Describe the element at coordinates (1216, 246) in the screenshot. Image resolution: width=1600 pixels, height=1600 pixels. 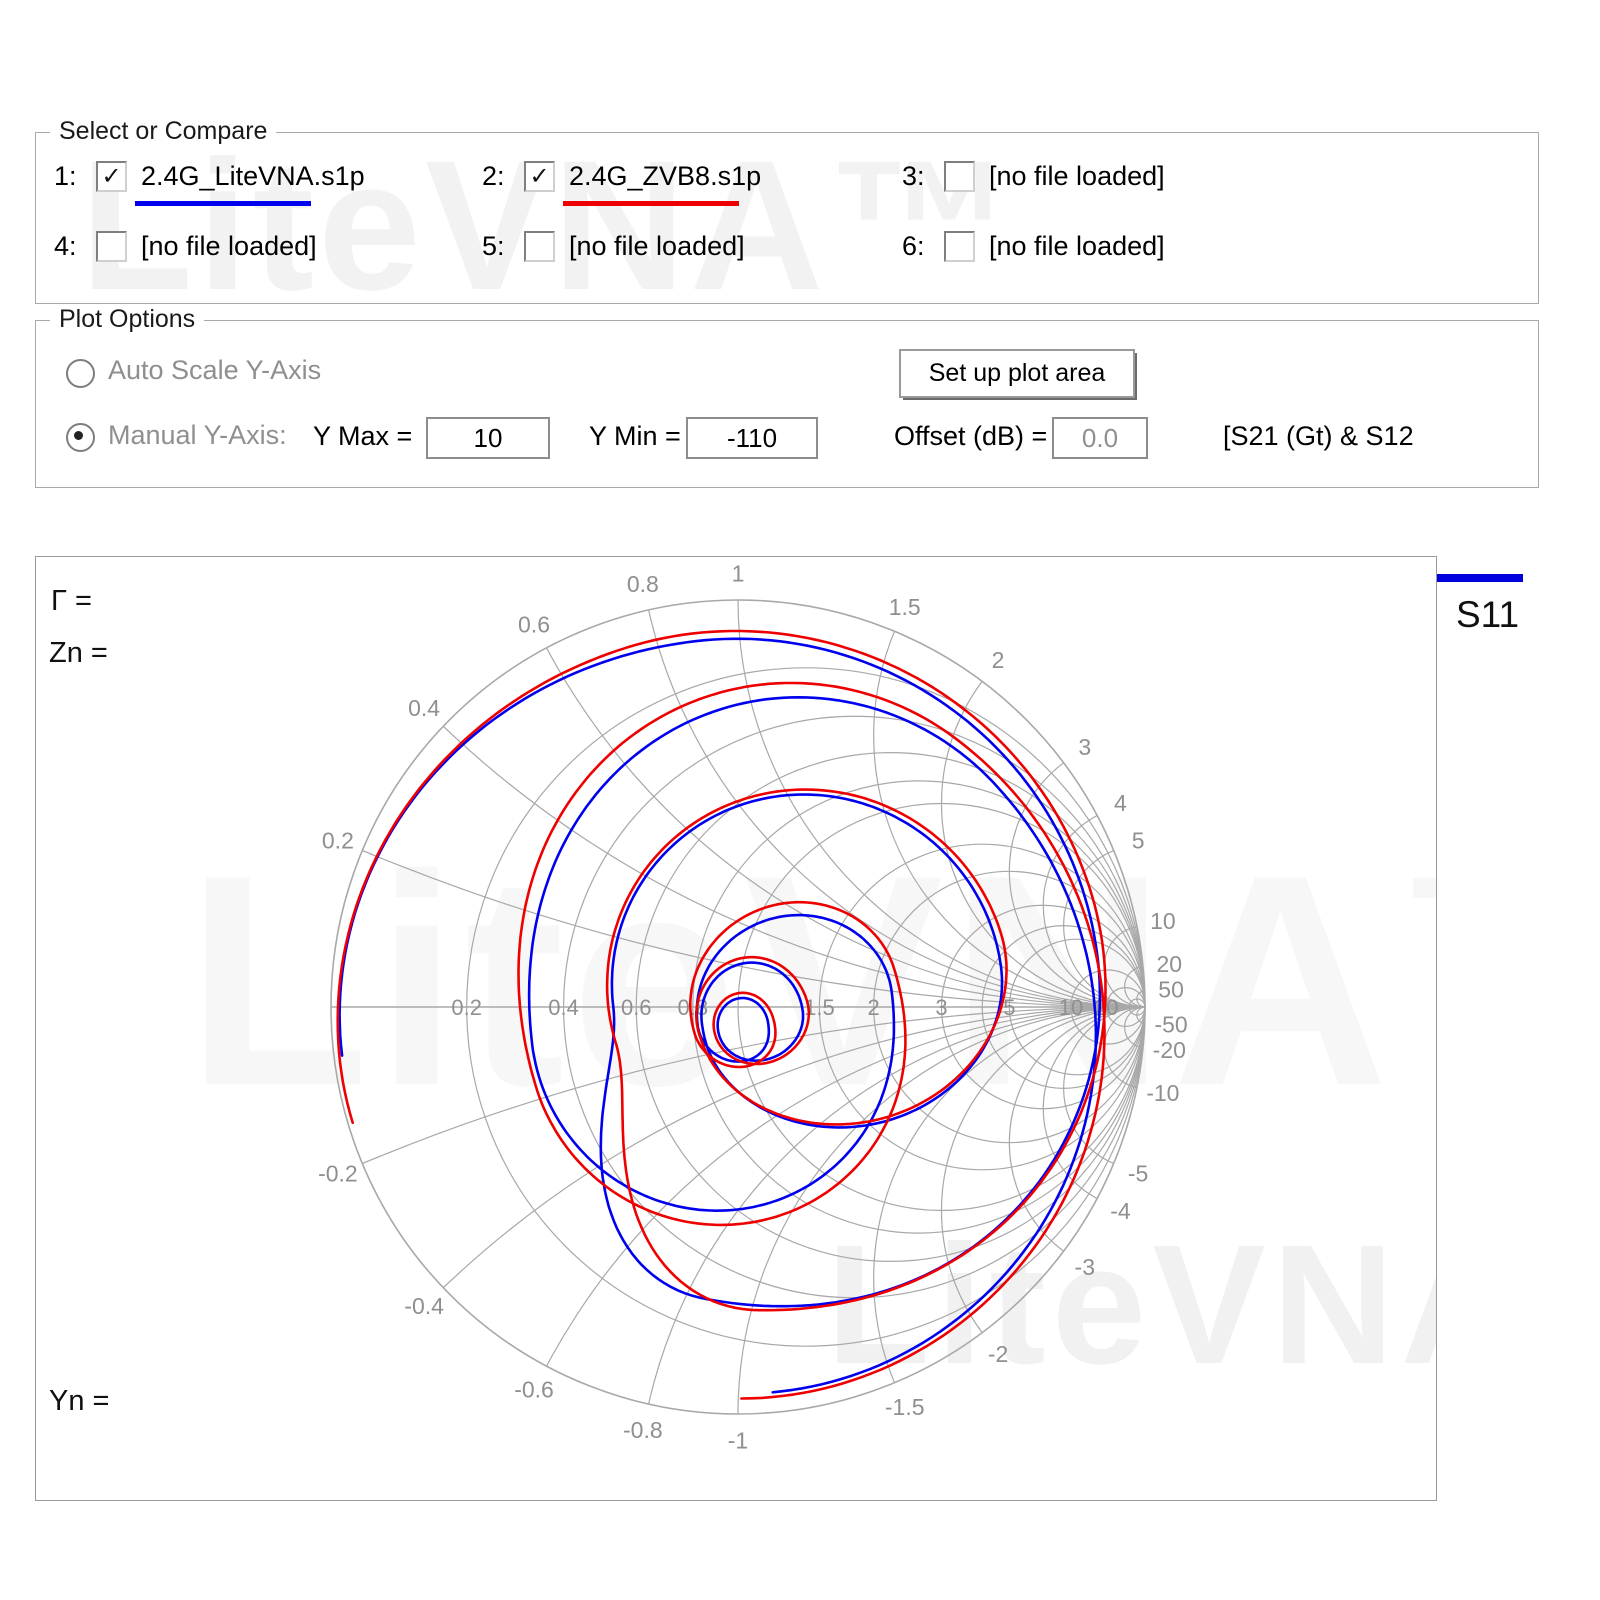
I see `file-slot-6: 6: [no file loaded]` at that location.